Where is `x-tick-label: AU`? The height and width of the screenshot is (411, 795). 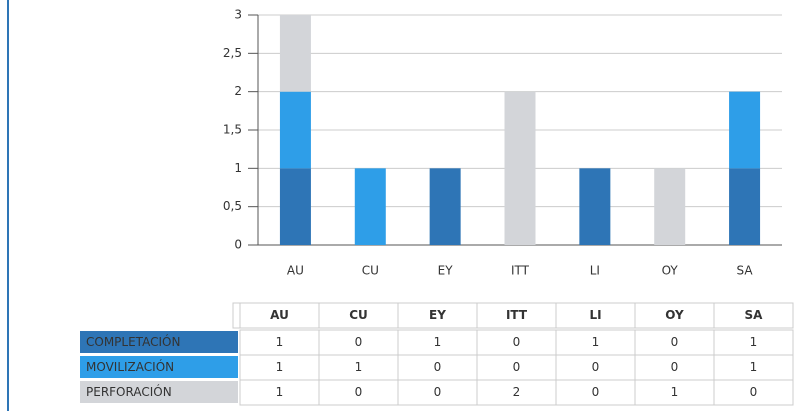 x-tick-label: AU is located at coordinates (295, 271).